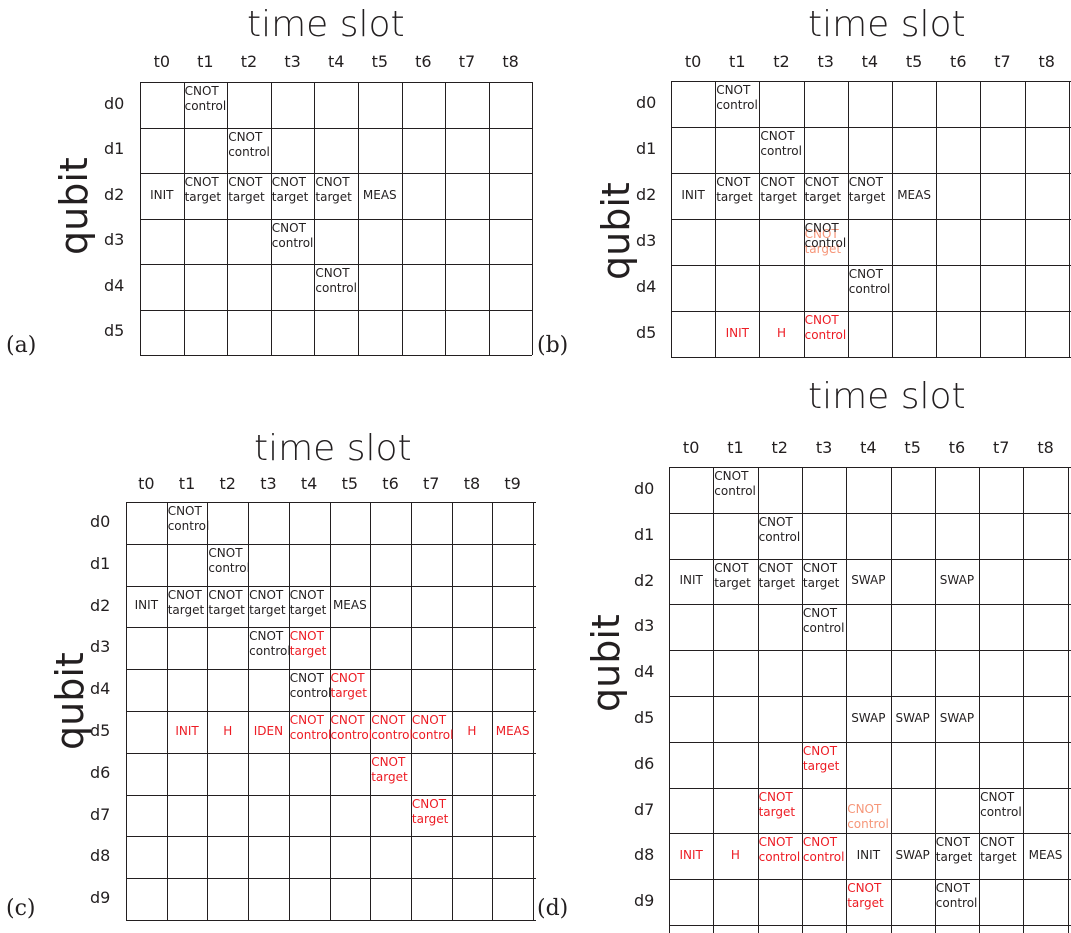 The height and width of the screenshot is (933, 1071). I want to click on column-label: t8, so click(1046, 61).